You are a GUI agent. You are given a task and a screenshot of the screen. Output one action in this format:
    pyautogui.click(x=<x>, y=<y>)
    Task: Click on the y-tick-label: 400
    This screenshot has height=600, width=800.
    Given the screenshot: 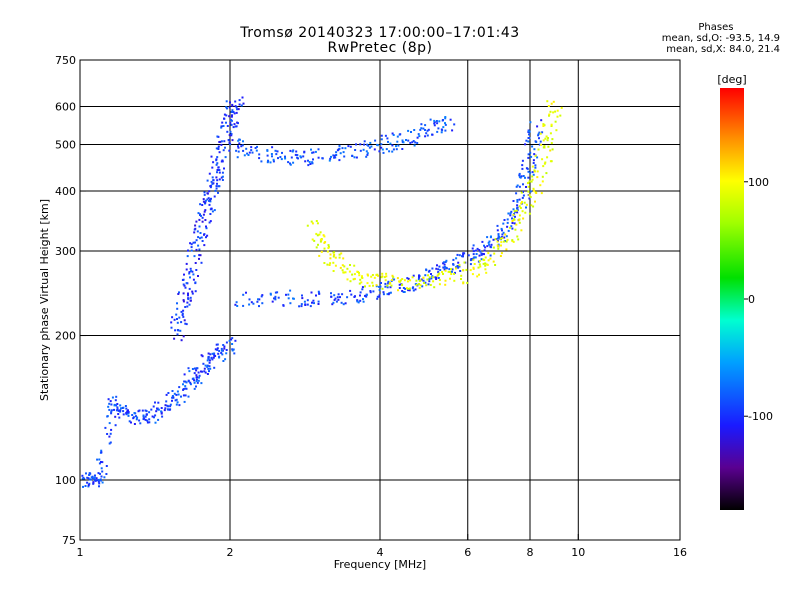 What is the action you would take?
    pyautogui.click(x=65, y=191)
    